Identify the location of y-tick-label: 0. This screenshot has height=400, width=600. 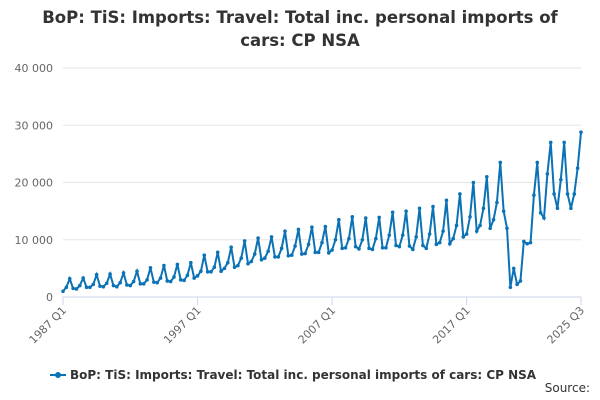
(49, 297).